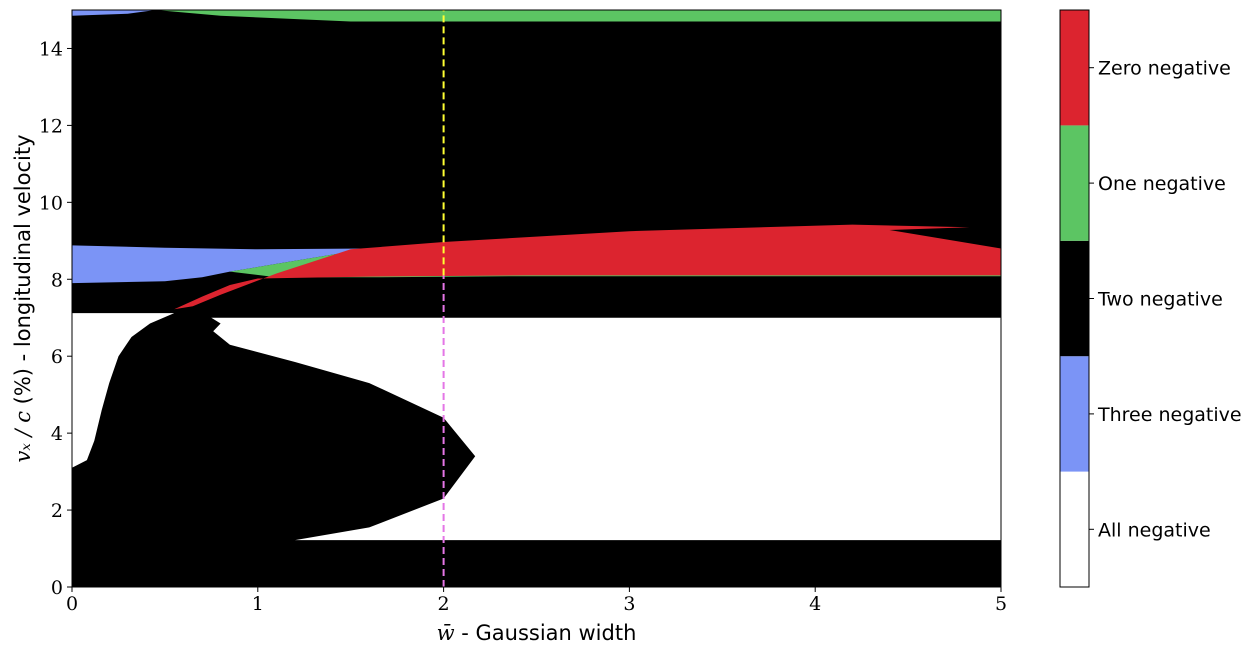 The image size is (1242, 654). What do you see at coordinates (1162, 184) in the screenshot?
I see `colorbar-label: One negative` at bounding box center [1162, 184].